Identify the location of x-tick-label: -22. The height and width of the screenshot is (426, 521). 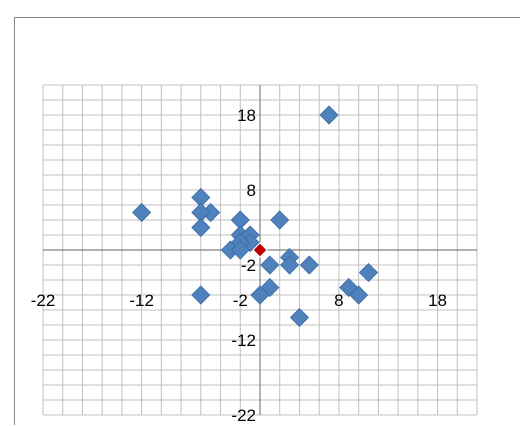
(43, 300).